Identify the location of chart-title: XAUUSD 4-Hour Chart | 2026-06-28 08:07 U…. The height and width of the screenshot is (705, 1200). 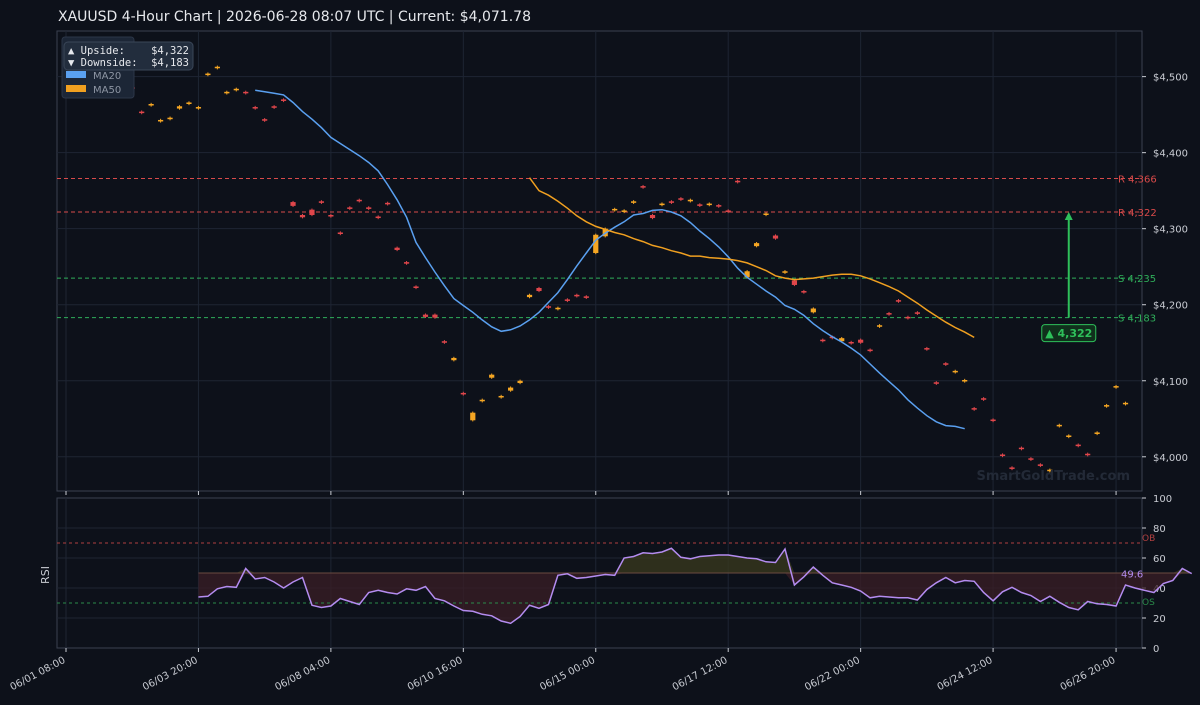
(294, 17).